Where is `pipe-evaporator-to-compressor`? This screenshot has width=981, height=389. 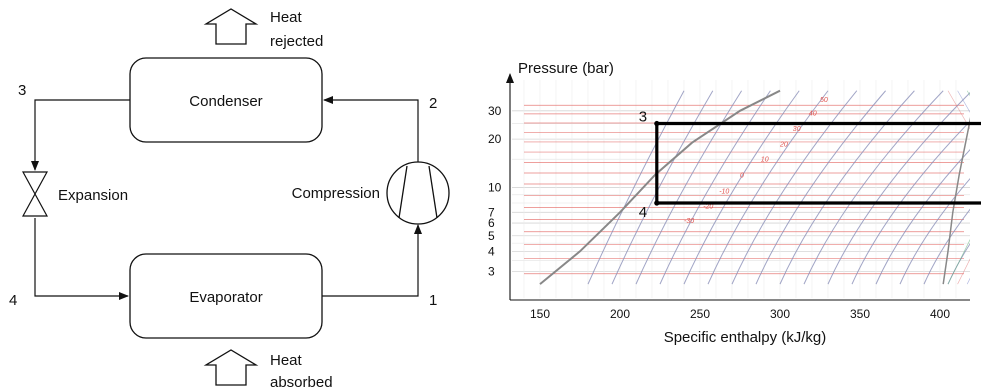
pipe-evaporator-to-compressor is located at coordinates (372, 260).